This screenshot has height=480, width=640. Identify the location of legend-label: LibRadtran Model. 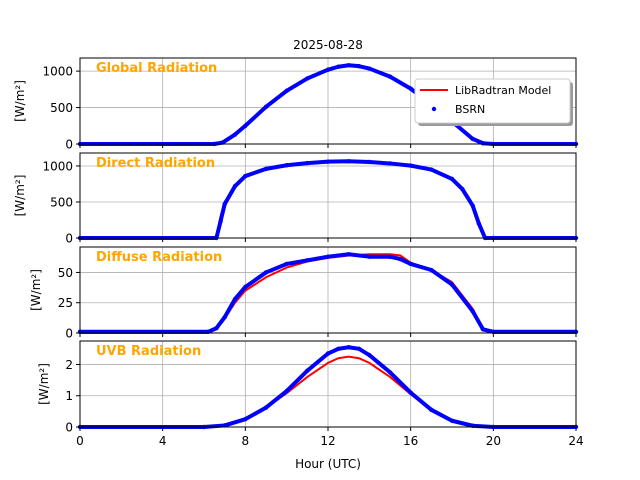
(503, 90).